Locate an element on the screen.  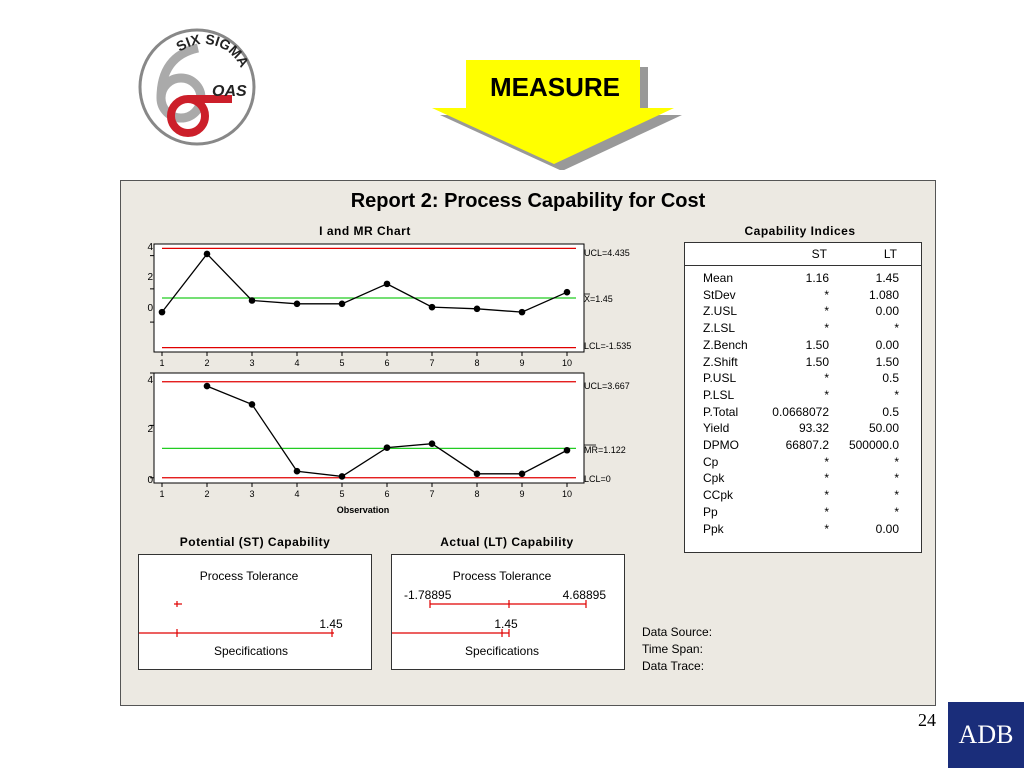
mr-xtick-label: 9 is located at coordinates (521, 494).